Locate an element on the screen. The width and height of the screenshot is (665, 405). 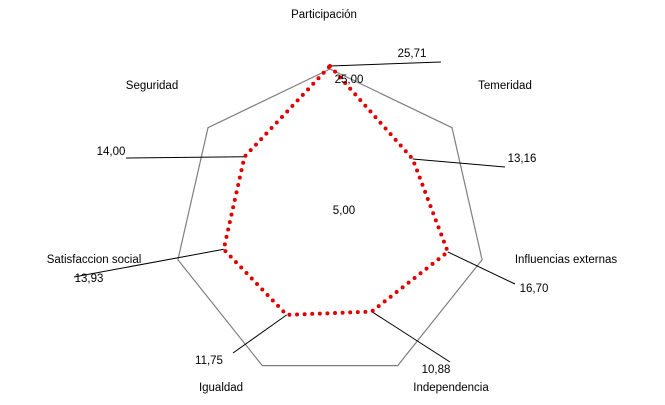
axis-label: Participación is located at coordinates (324, 15).